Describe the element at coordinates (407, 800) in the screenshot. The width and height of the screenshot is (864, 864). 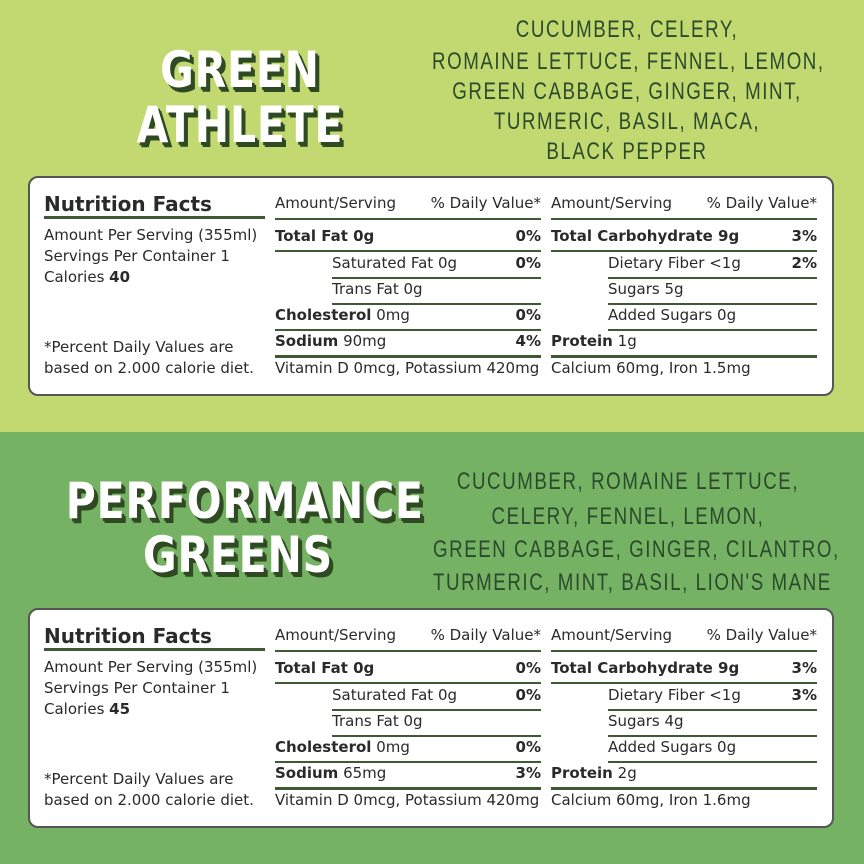
I see `vitamins-minerals: Vitamin D 0mcg, Potassium 420mg` at that location.